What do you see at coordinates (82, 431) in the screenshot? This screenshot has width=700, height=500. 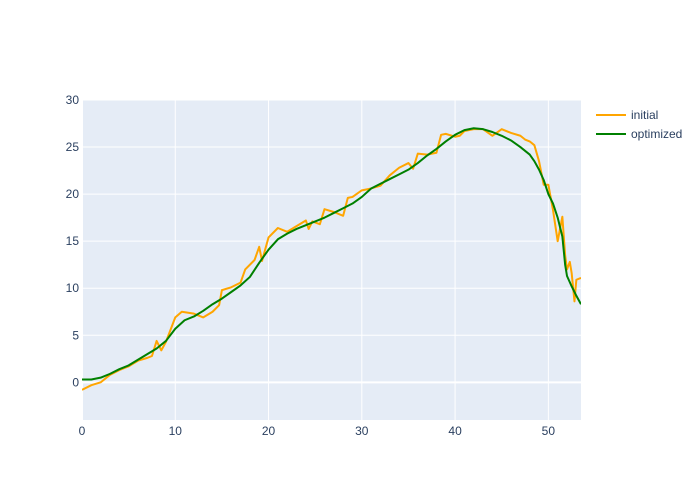 I see `x-tick-label: 0` at bounding box center [82, 431].